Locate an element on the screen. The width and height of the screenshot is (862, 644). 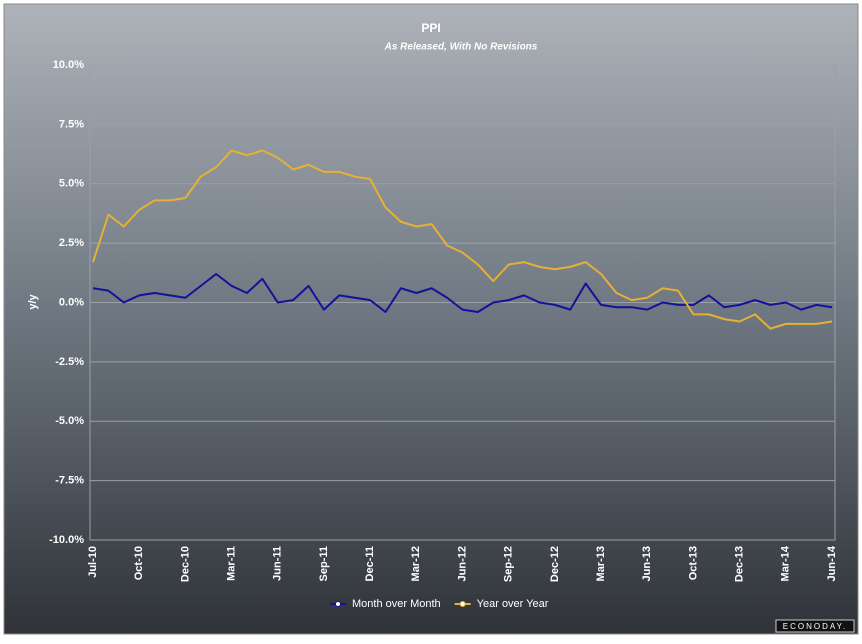
y-tick-label: 2.5% is located at coordinates (71, 243).